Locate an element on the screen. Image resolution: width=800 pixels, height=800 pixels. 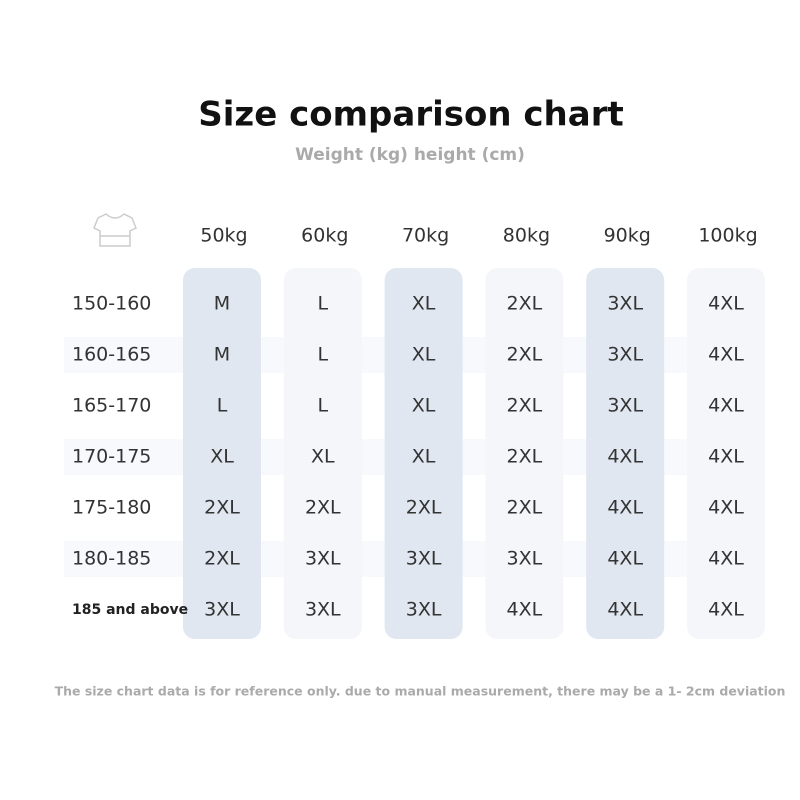
title: Size comparison chart is located at coordinates (410, 115).